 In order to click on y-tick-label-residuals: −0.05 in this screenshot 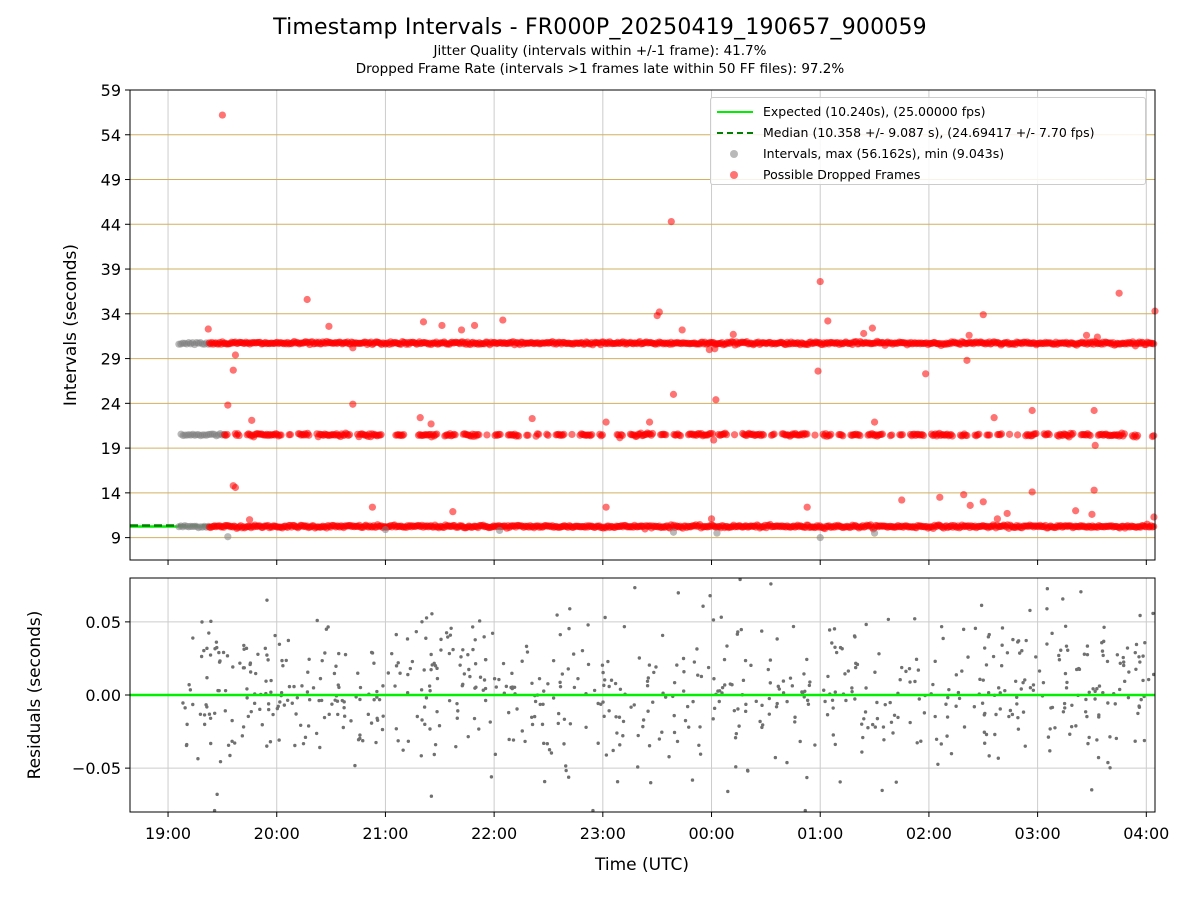, I will do `click(96, 768)`.